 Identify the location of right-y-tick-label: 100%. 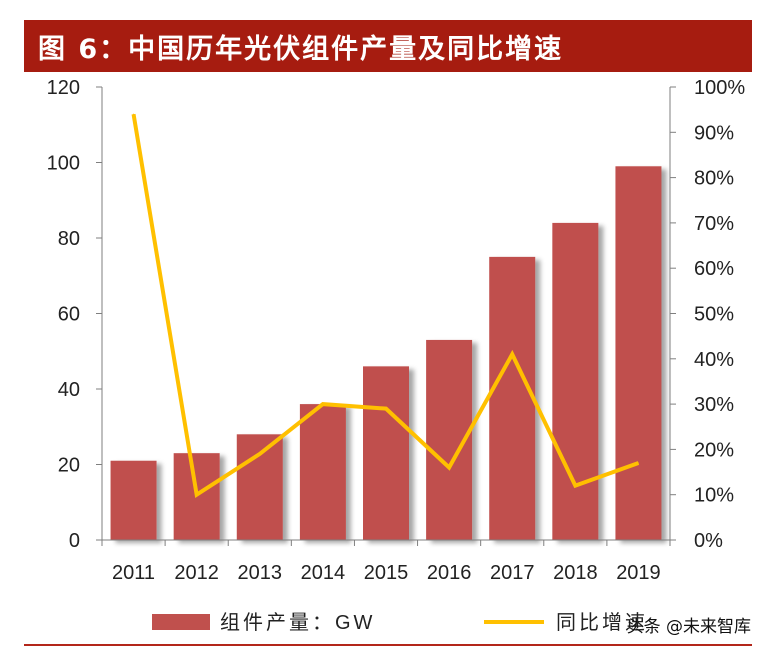
(719, 88).